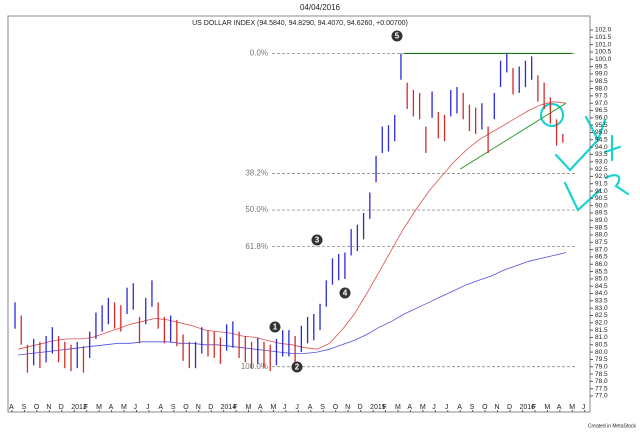 This screenshot has height=432, width=640. Describe the element at coordinates (601, 169) in the screenshot. I see `y-tick-label: 92.5` at that location.